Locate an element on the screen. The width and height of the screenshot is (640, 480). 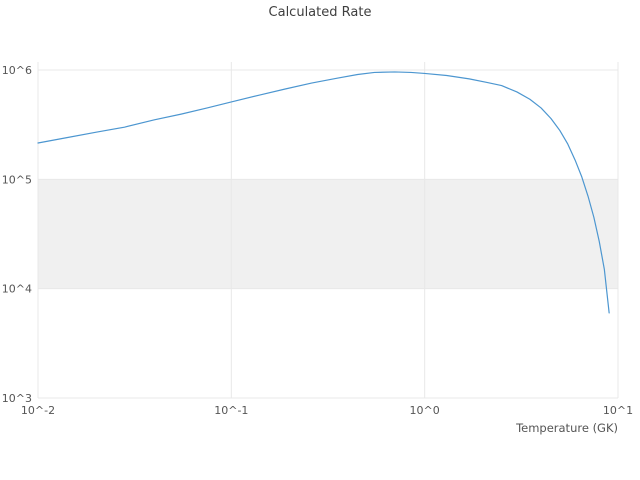
x-tick-label: 10^-1 is located at coordinates (231, 410).